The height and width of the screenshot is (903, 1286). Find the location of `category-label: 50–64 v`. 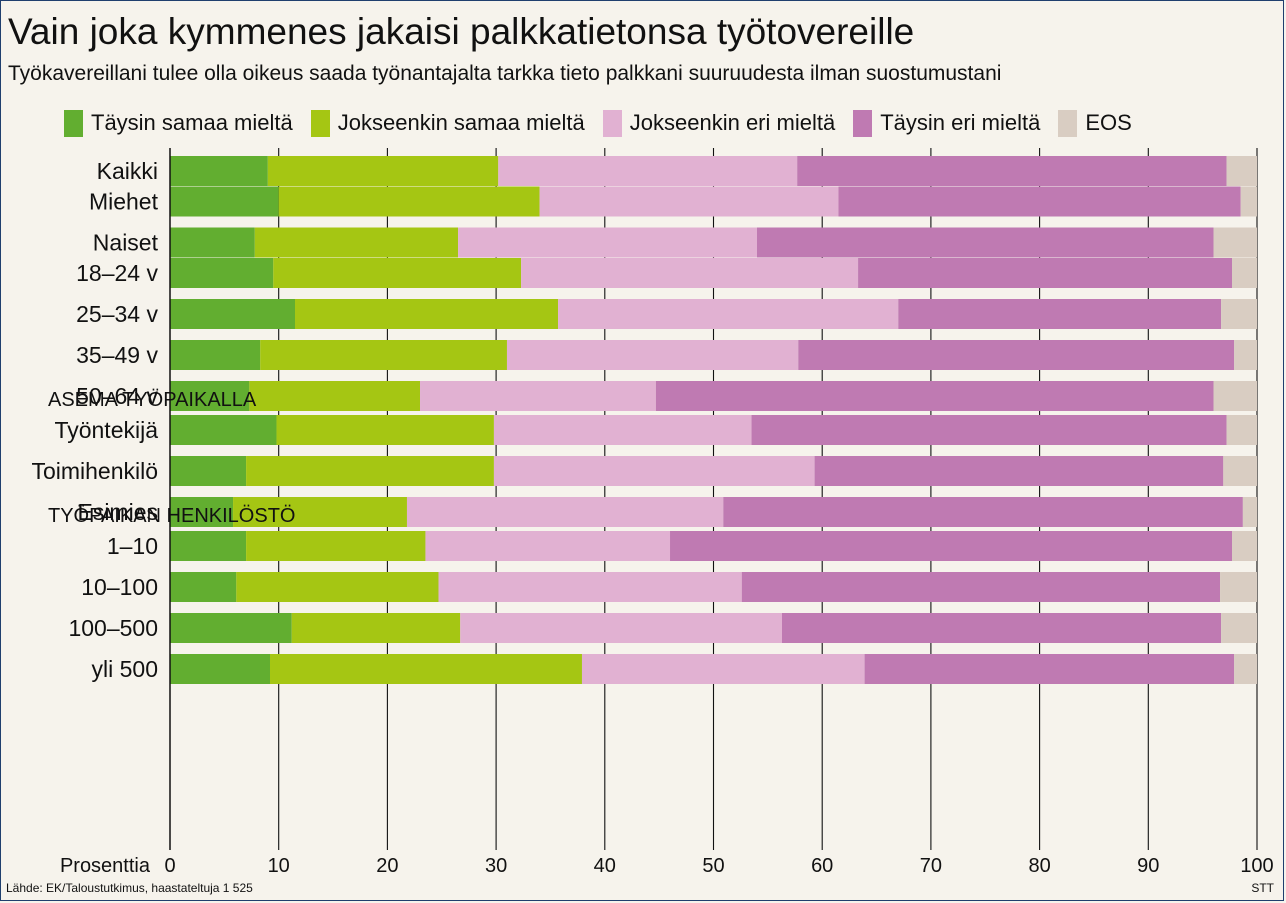

category-label: 50–64 v is located at coordinates (117, 396).